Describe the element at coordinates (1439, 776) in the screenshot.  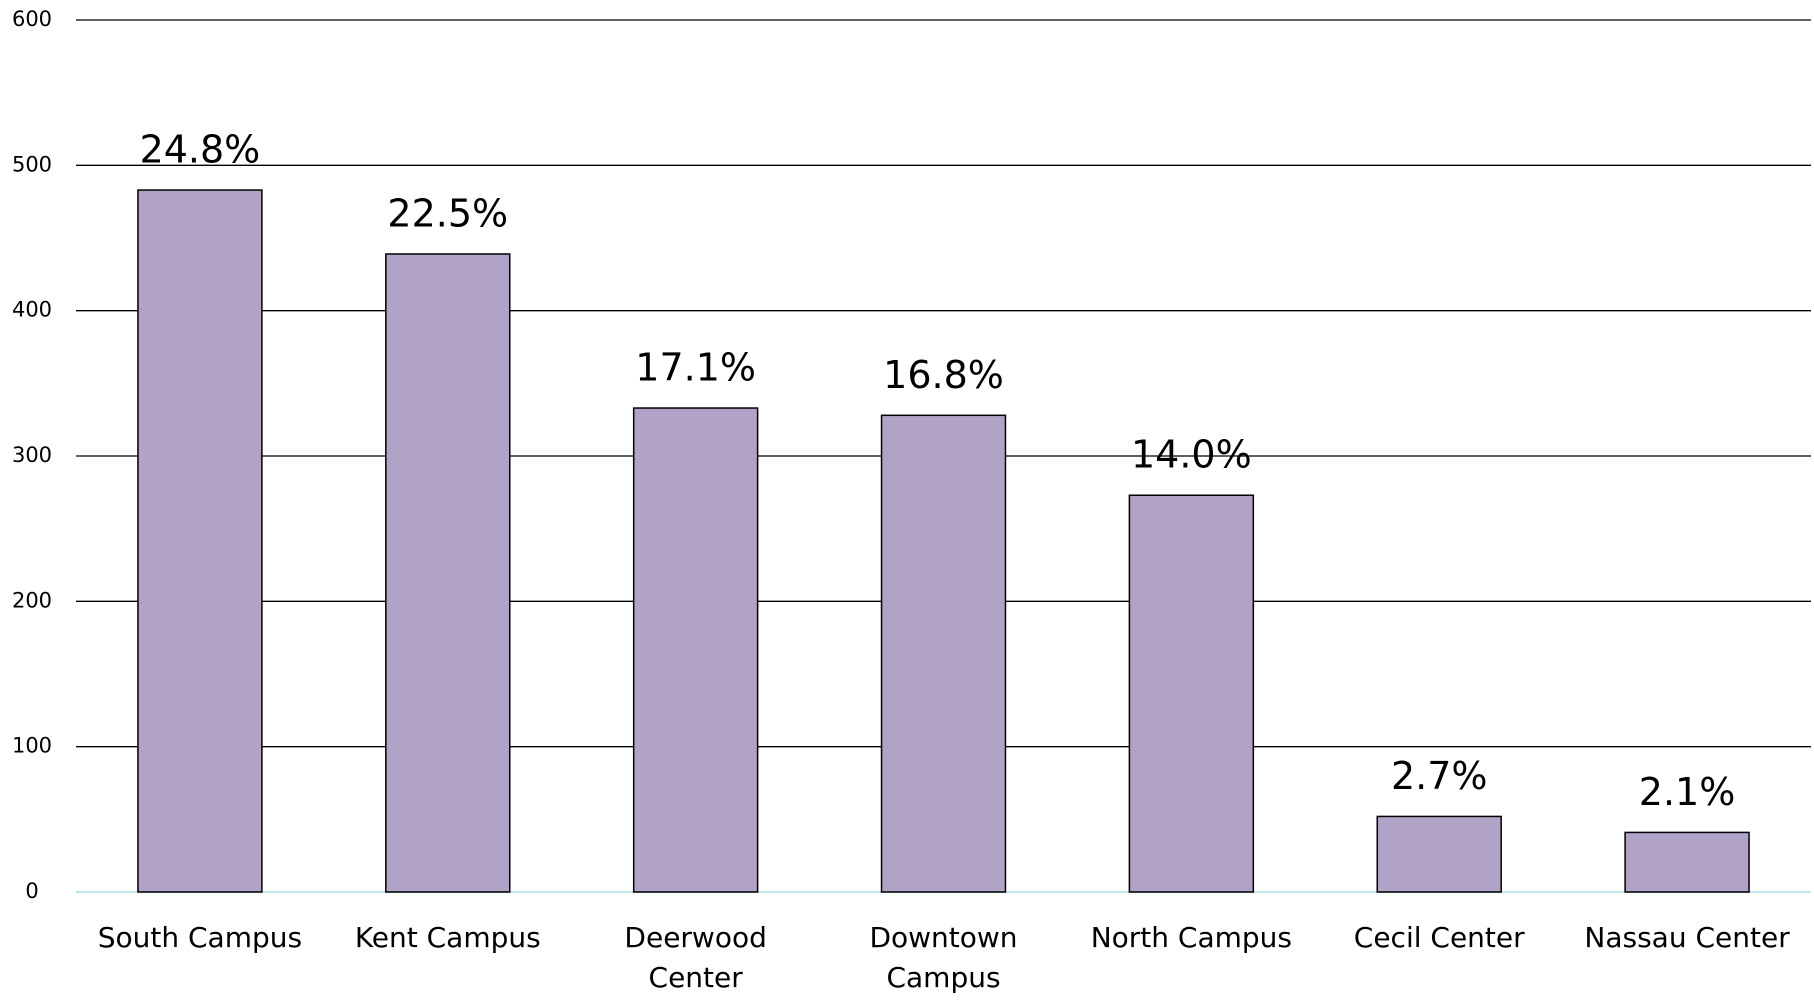
I see `data-label: 2.7%` at that location.